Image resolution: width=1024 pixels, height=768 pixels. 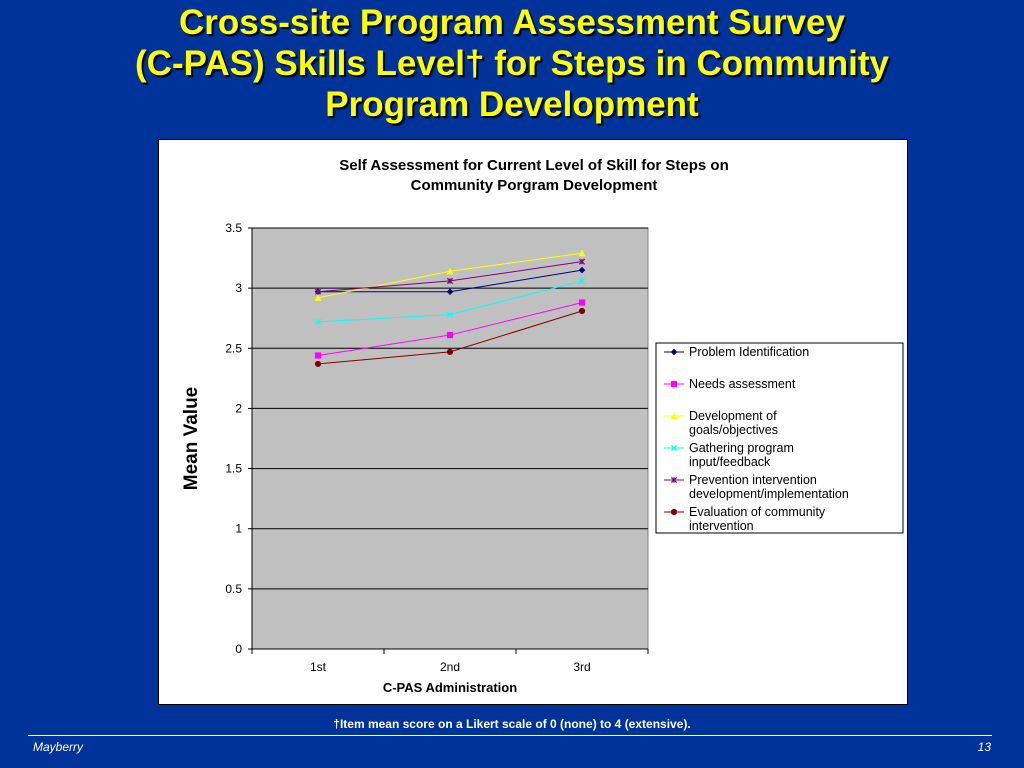 I want to click on slide-title-line-3: Program Development, so click(x=512, y=104).